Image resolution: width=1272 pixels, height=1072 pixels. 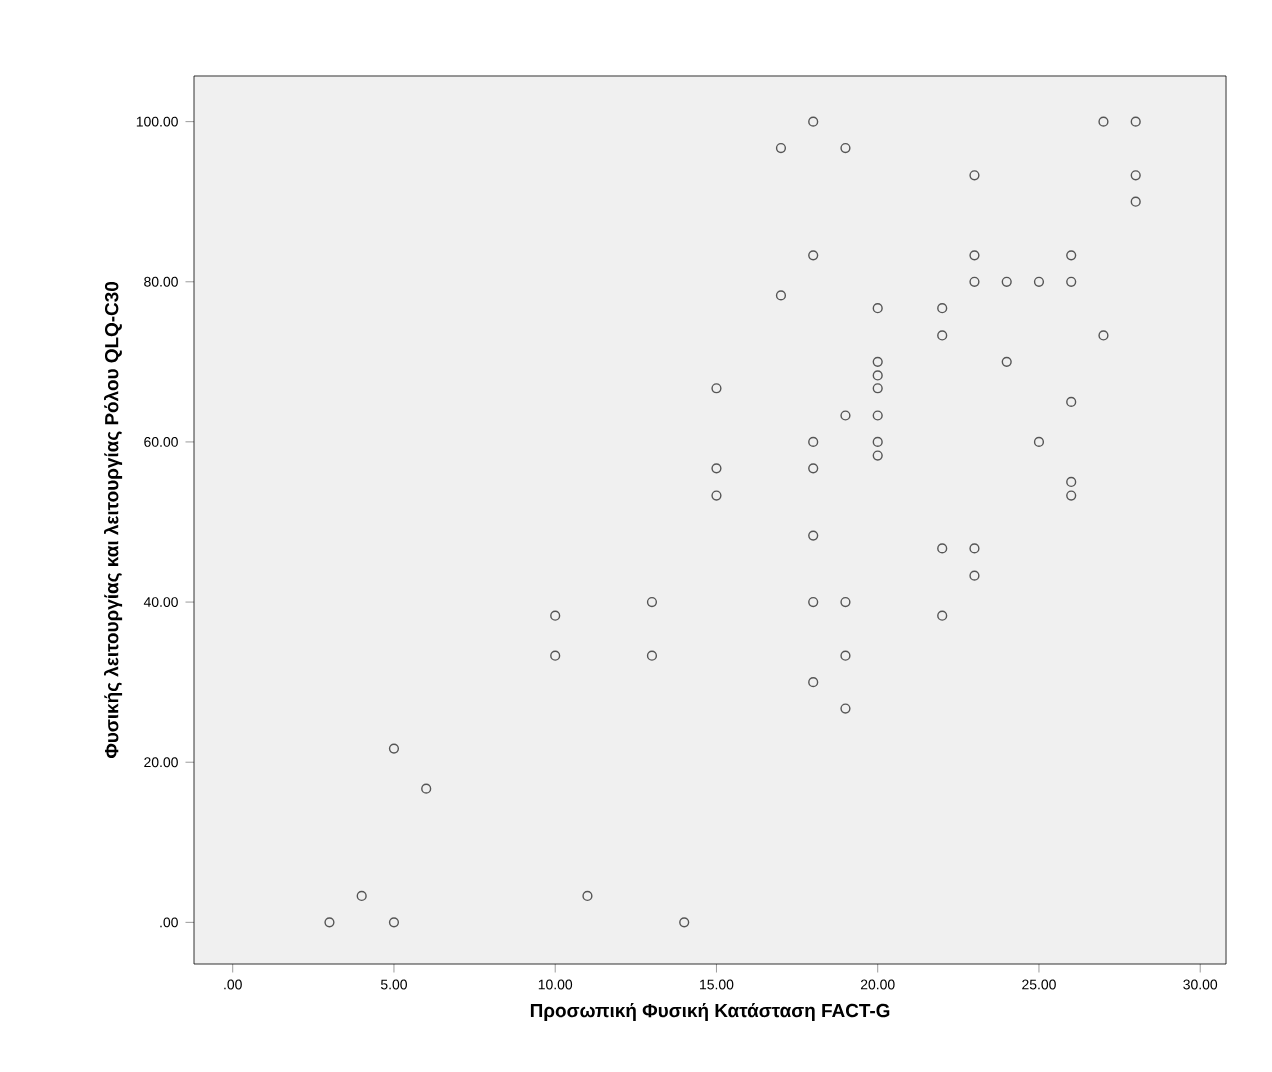 What do you see at coordinates (710, 1012) in the screenshot?
I see `x-axis-title: Προσωπική Φυσική Κατάσταση FACT-G` at bounding box center [710, 1012].